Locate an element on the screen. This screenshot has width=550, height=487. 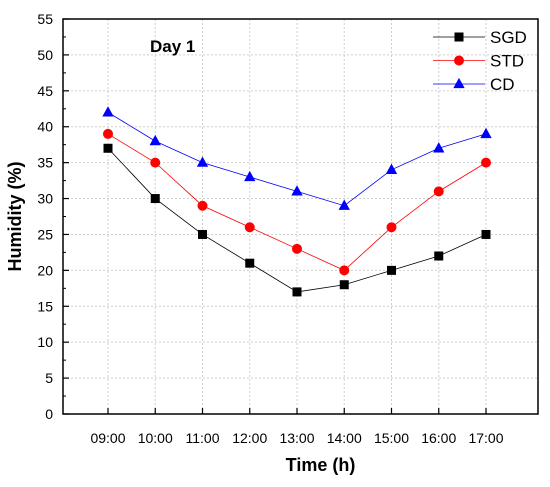
x-tick-label: 13:00 is located at coordinates (296, 438).